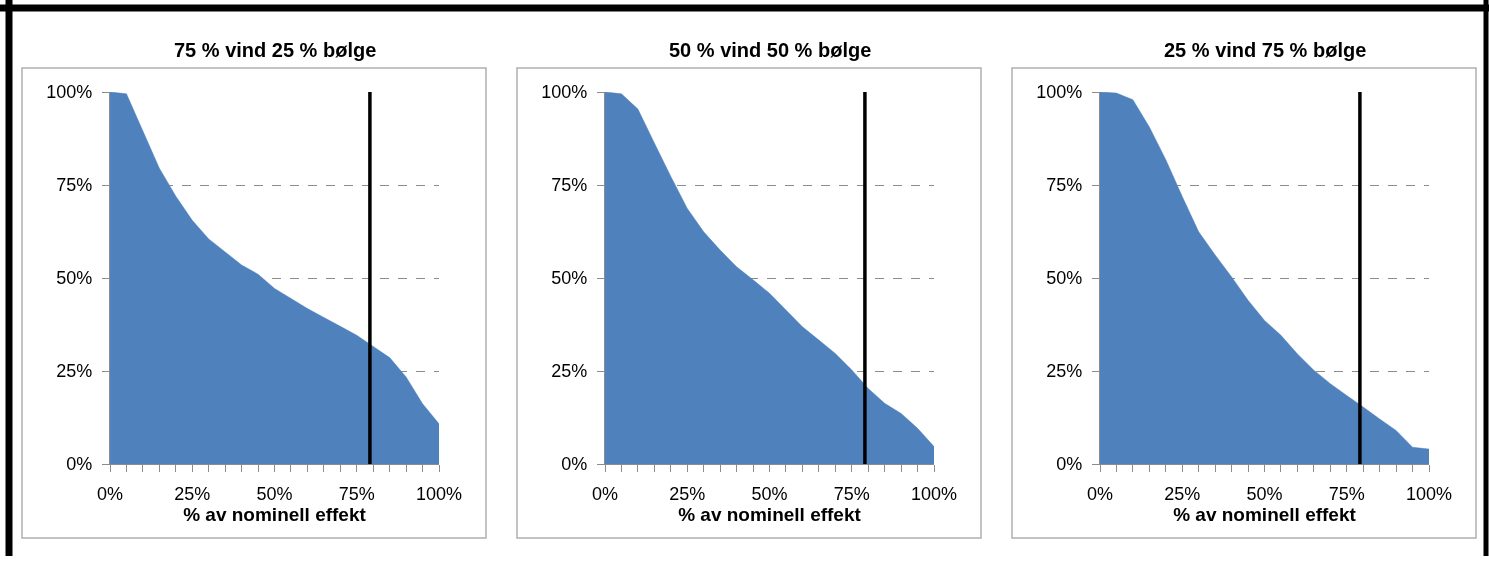  What do you see at coordinates (275, 50) in the screenshot?
I see `chart-title: 75 % vind 25 % bølge` at bounding box center [275, 50].